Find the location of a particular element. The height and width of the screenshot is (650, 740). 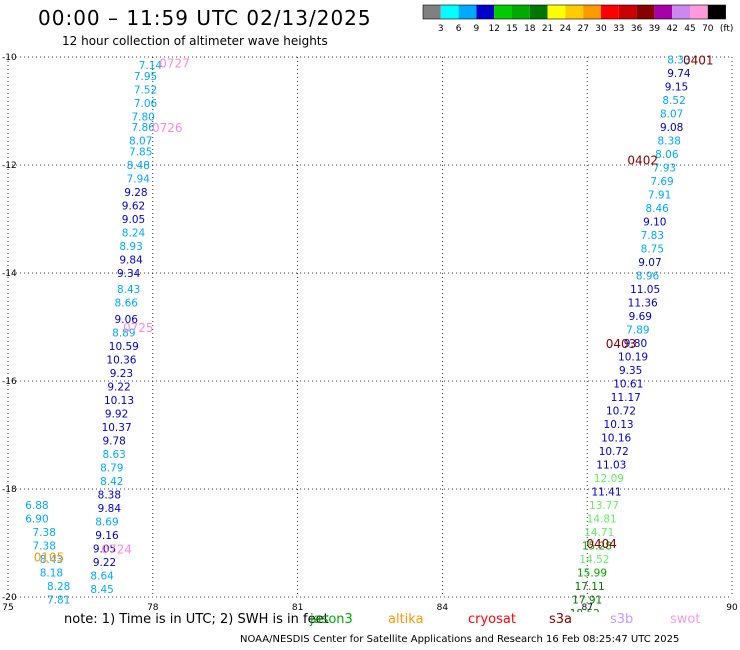

wave-height-point: 9.62 is located at coordinates (133, 207).